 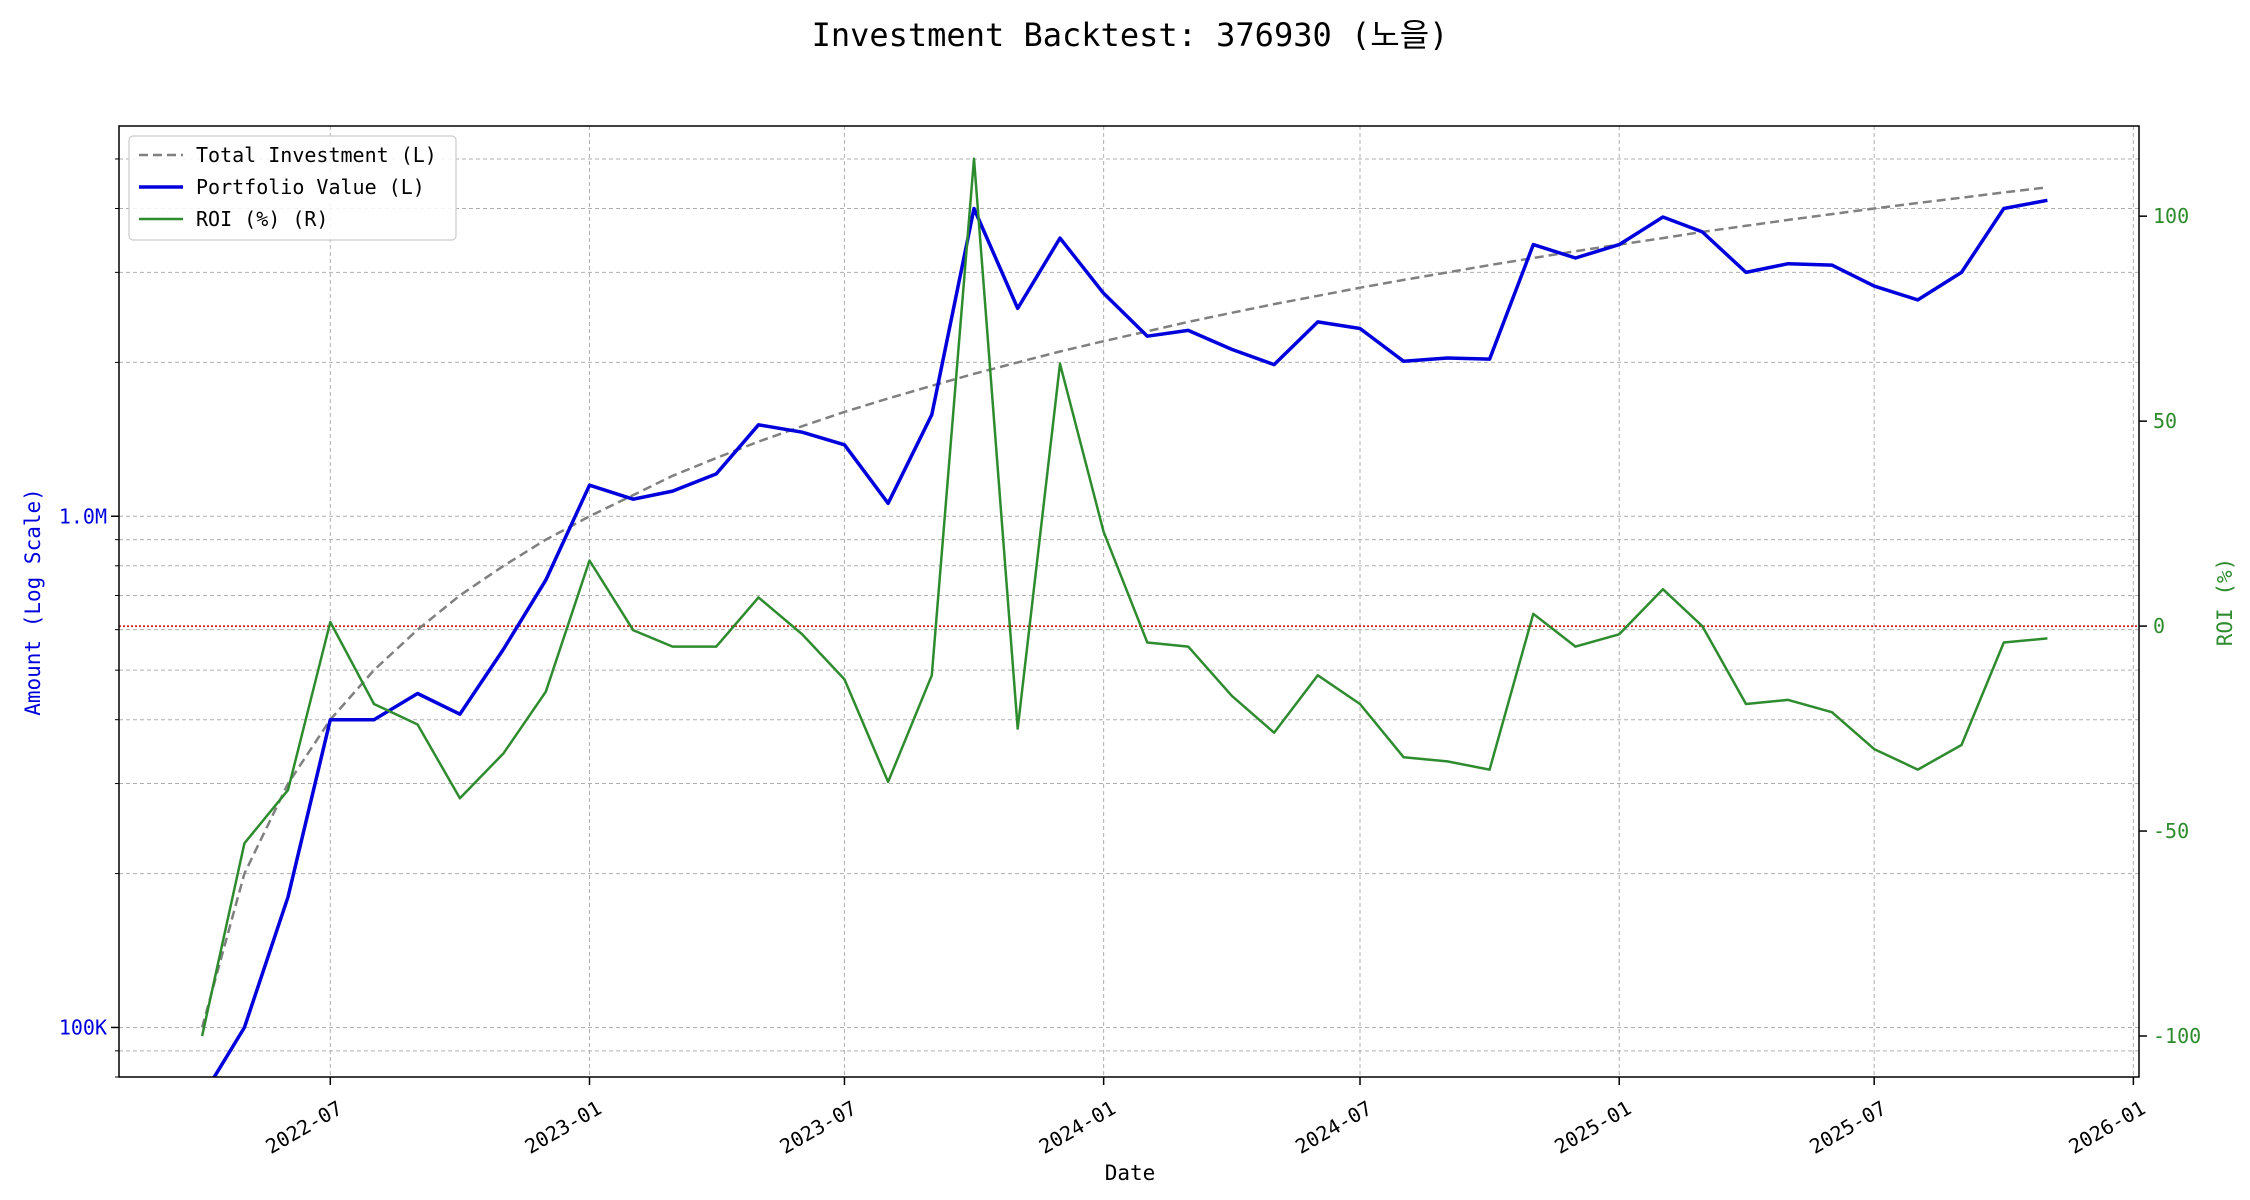 What do you see at coordinates (2170, 626) in the screenshot?
I see `y-right-axis-ticks: -100 -50 0 50 100` at bounding box center [2170, 626].